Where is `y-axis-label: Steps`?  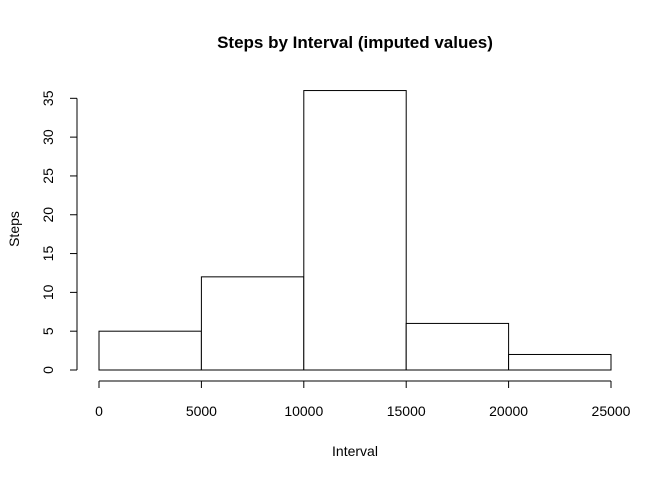 y-axis-label: Steps is located at coordinates (14, 229).